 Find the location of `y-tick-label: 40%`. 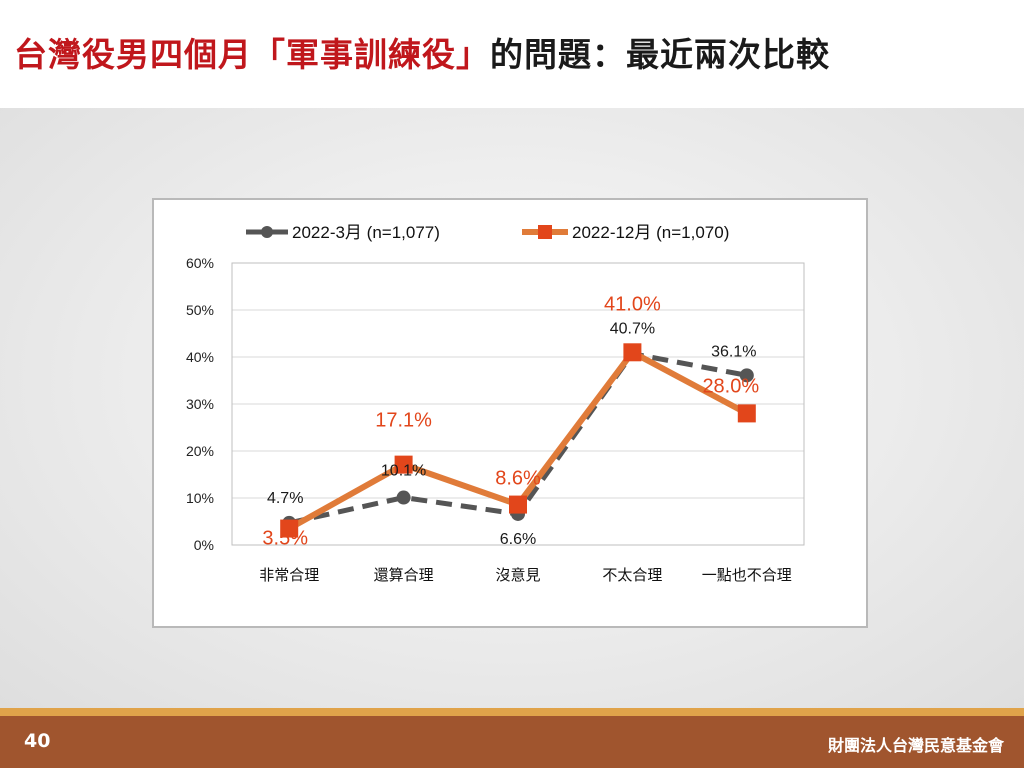

y-tick-label: 40% is located at coordinates (200, 357).